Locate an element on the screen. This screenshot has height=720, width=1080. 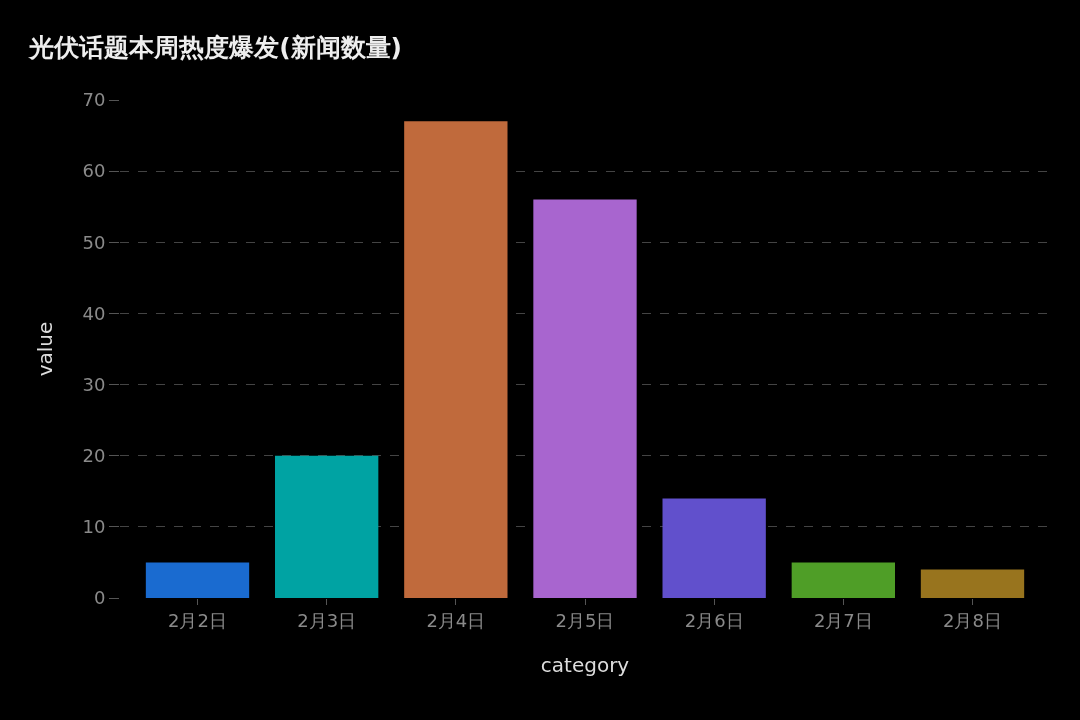
y-axis-title: value is located at coordinates (44, 349).